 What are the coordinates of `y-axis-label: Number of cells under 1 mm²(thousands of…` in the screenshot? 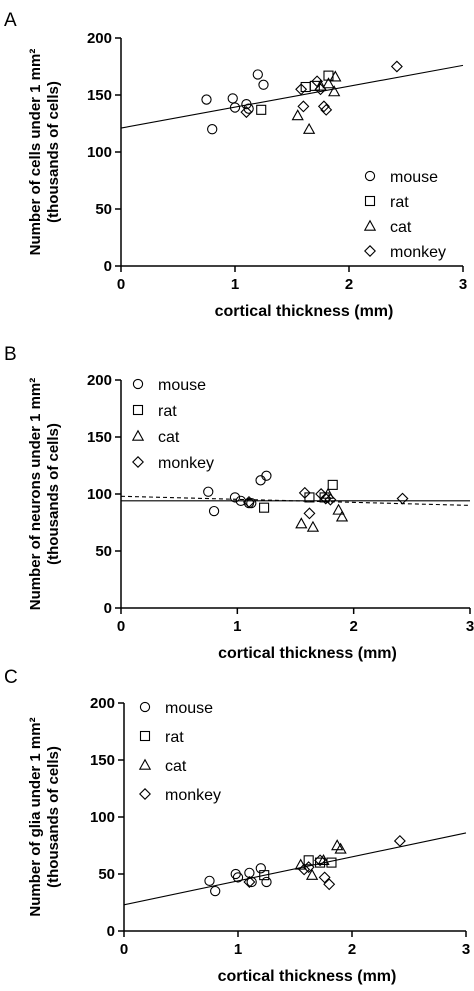 It's located at (44, 152).